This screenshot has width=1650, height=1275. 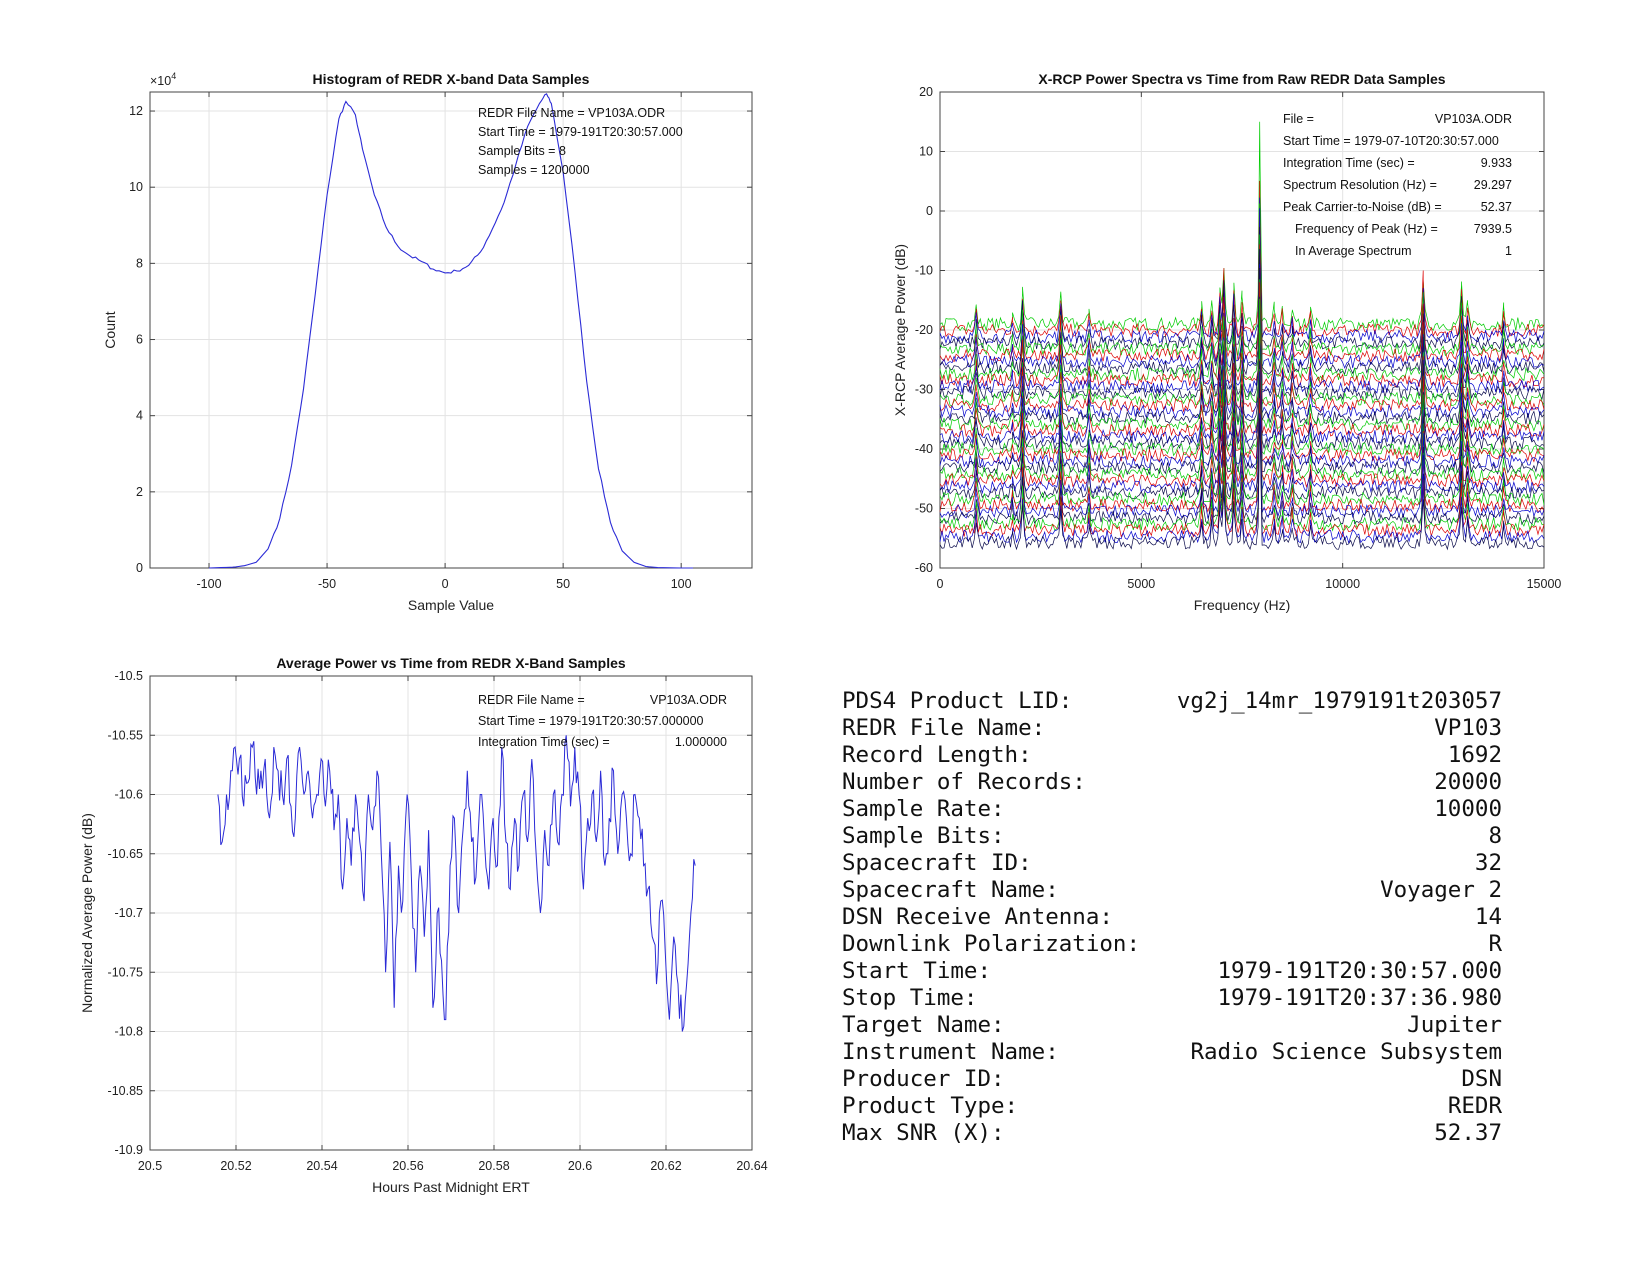 I want to click on y-tick-label: -10.5, so click(x=129, y=676).